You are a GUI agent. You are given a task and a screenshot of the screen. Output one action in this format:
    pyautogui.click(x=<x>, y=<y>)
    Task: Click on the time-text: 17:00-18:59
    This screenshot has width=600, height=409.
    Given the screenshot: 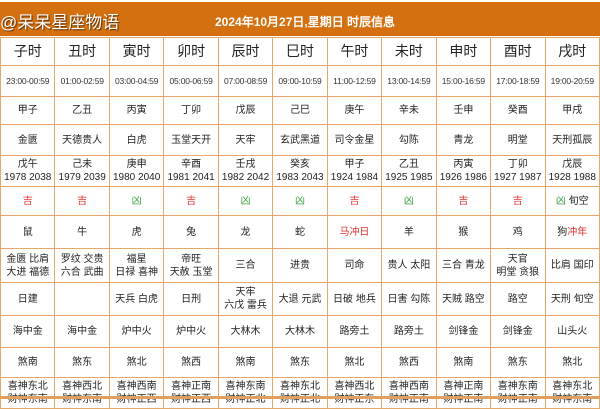 What is the action you would take?
    pyautogui.click(x=518, y=80)
    